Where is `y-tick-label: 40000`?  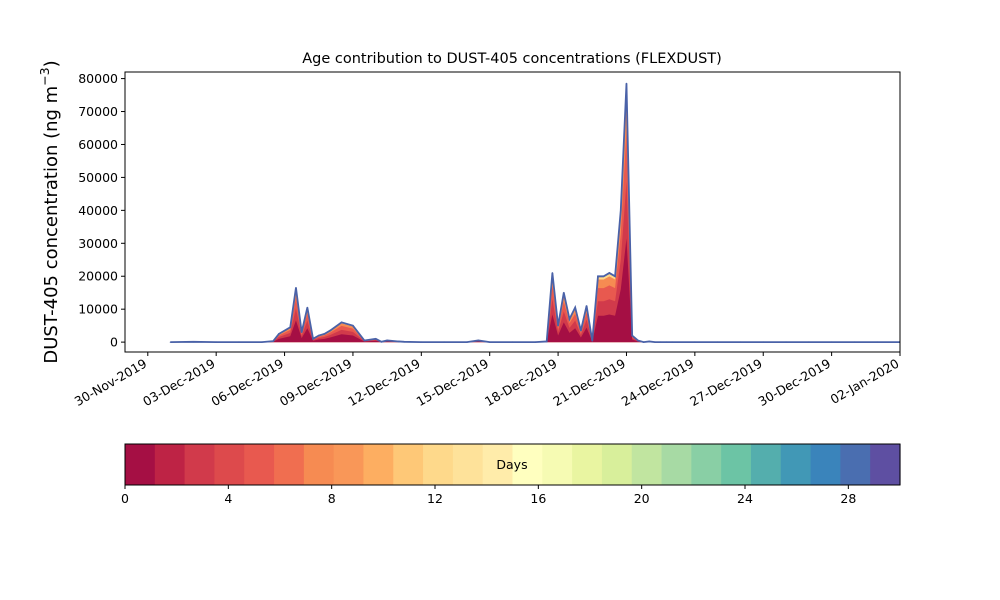 y-tick-label: 40000 is located at coordinates (98, 210).